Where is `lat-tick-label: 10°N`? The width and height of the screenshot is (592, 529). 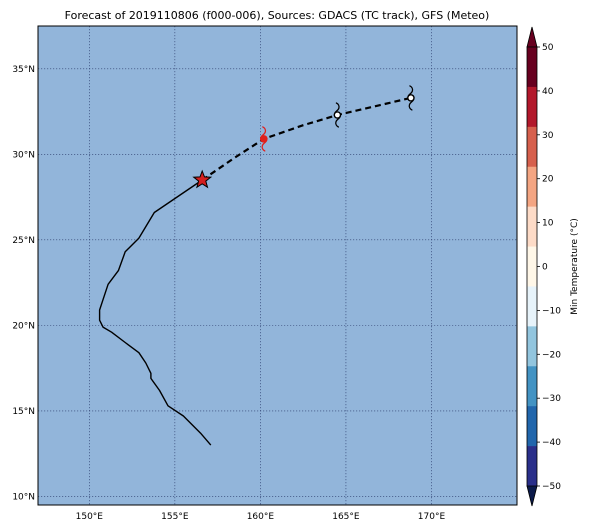 lat-tick-label: 10°N is located at coordinates (23, 497).